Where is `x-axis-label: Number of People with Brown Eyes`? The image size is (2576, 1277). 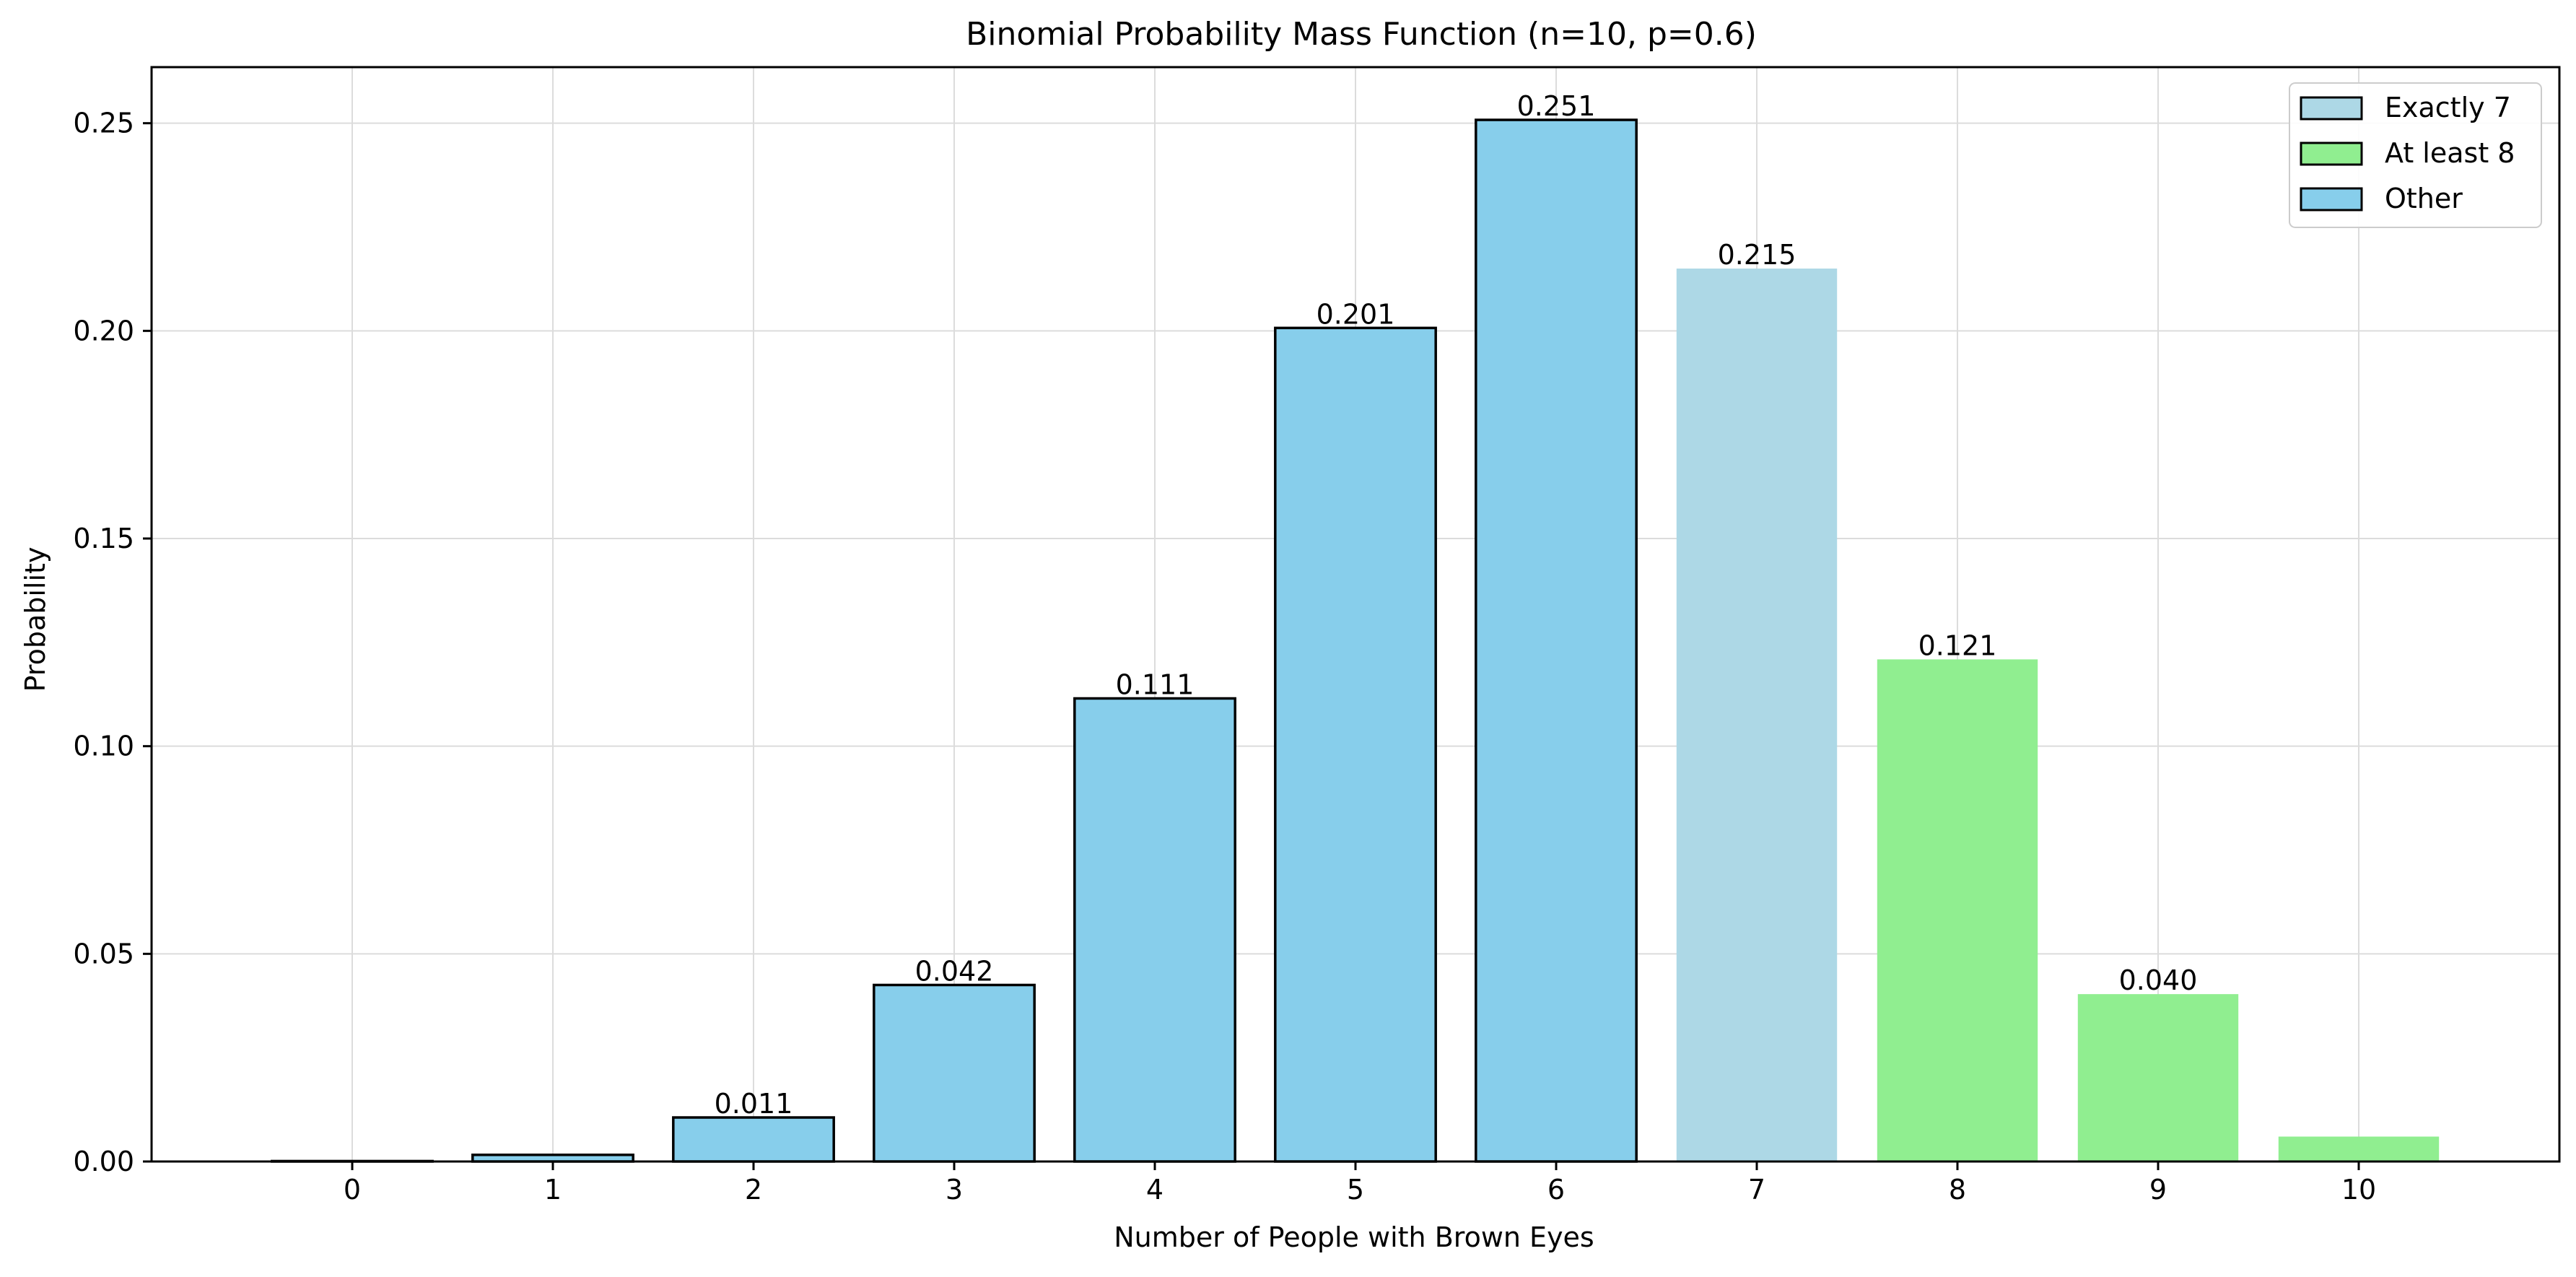 x-axis-label: Number of People with Brown Eyes is located at coordinates (1354, 1237).